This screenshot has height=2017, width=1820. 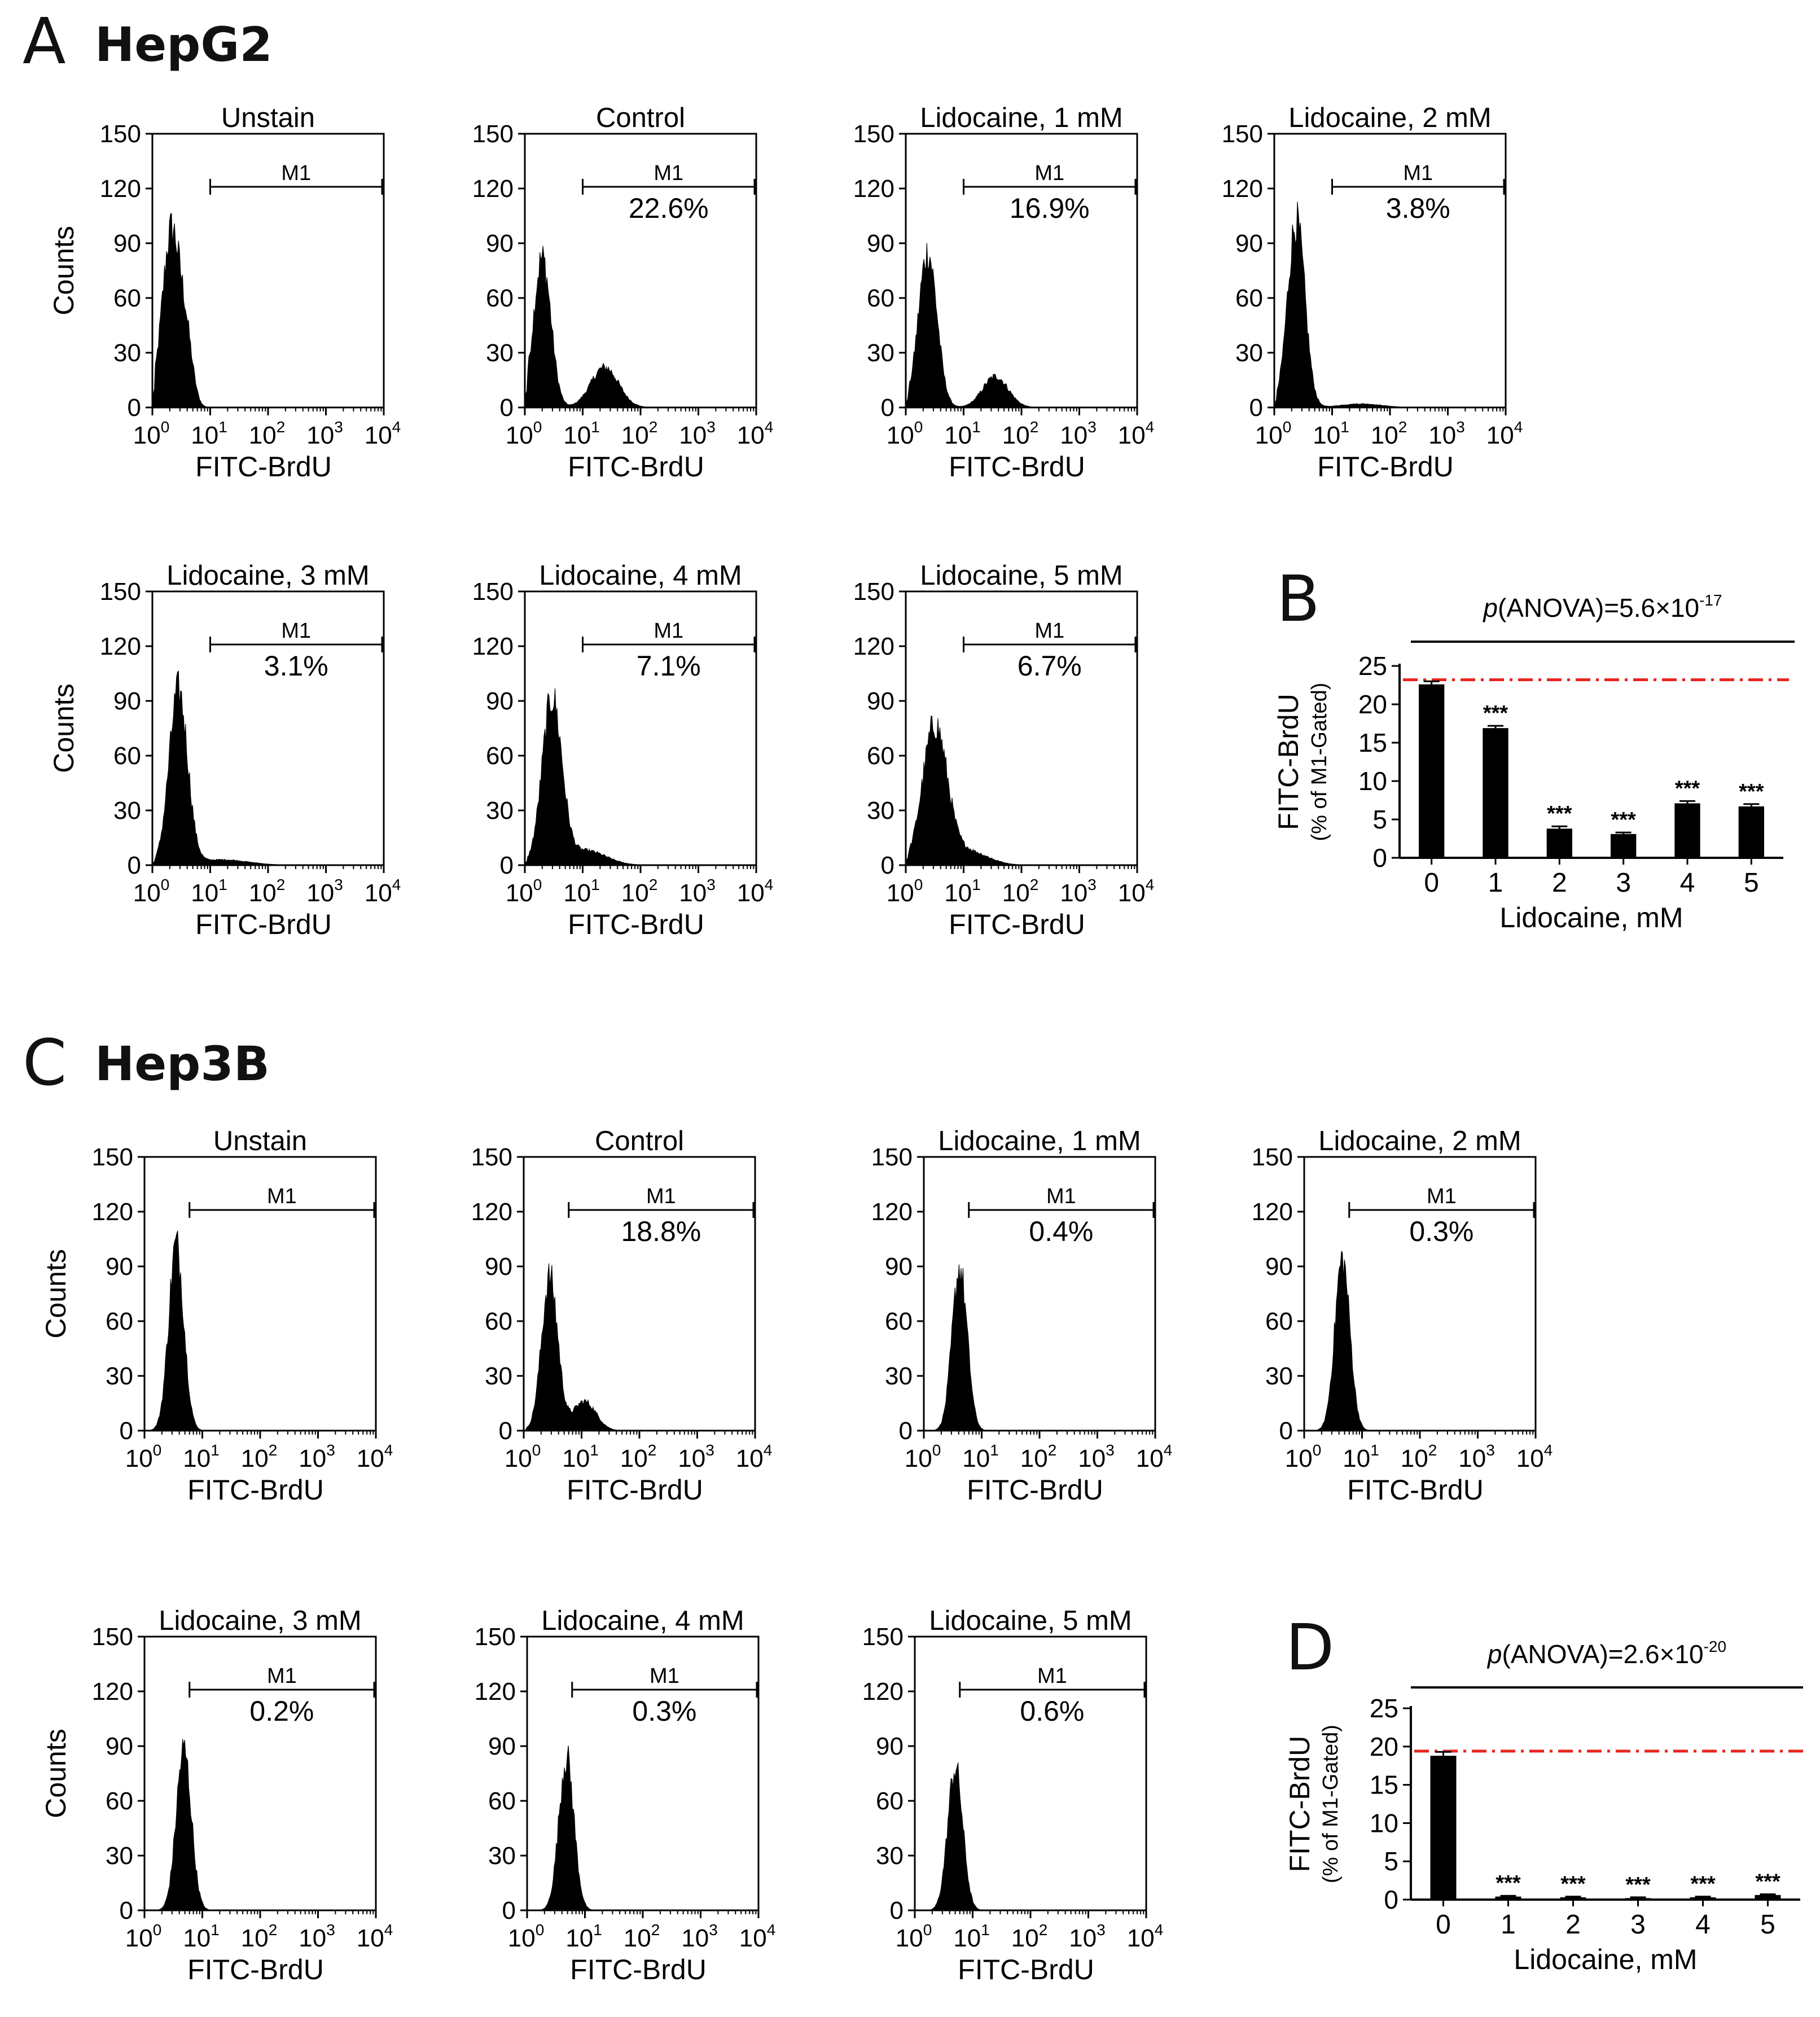 What do you see at coordinates (669, 666) in the screenshot?
I see `gate-percent: 7.1%` at bounding box center [669, 666].